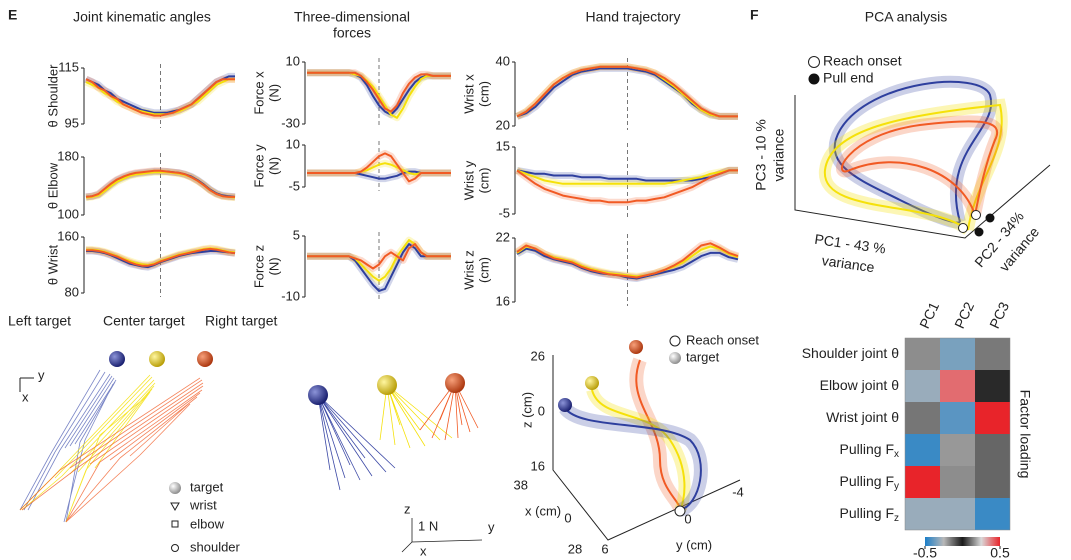 The image size is (1071, 560). What do you see at coordinates (52, 265) in the screenshot?
I see `y-axis-label: θ Wrist` at bounding box center [52, 265].